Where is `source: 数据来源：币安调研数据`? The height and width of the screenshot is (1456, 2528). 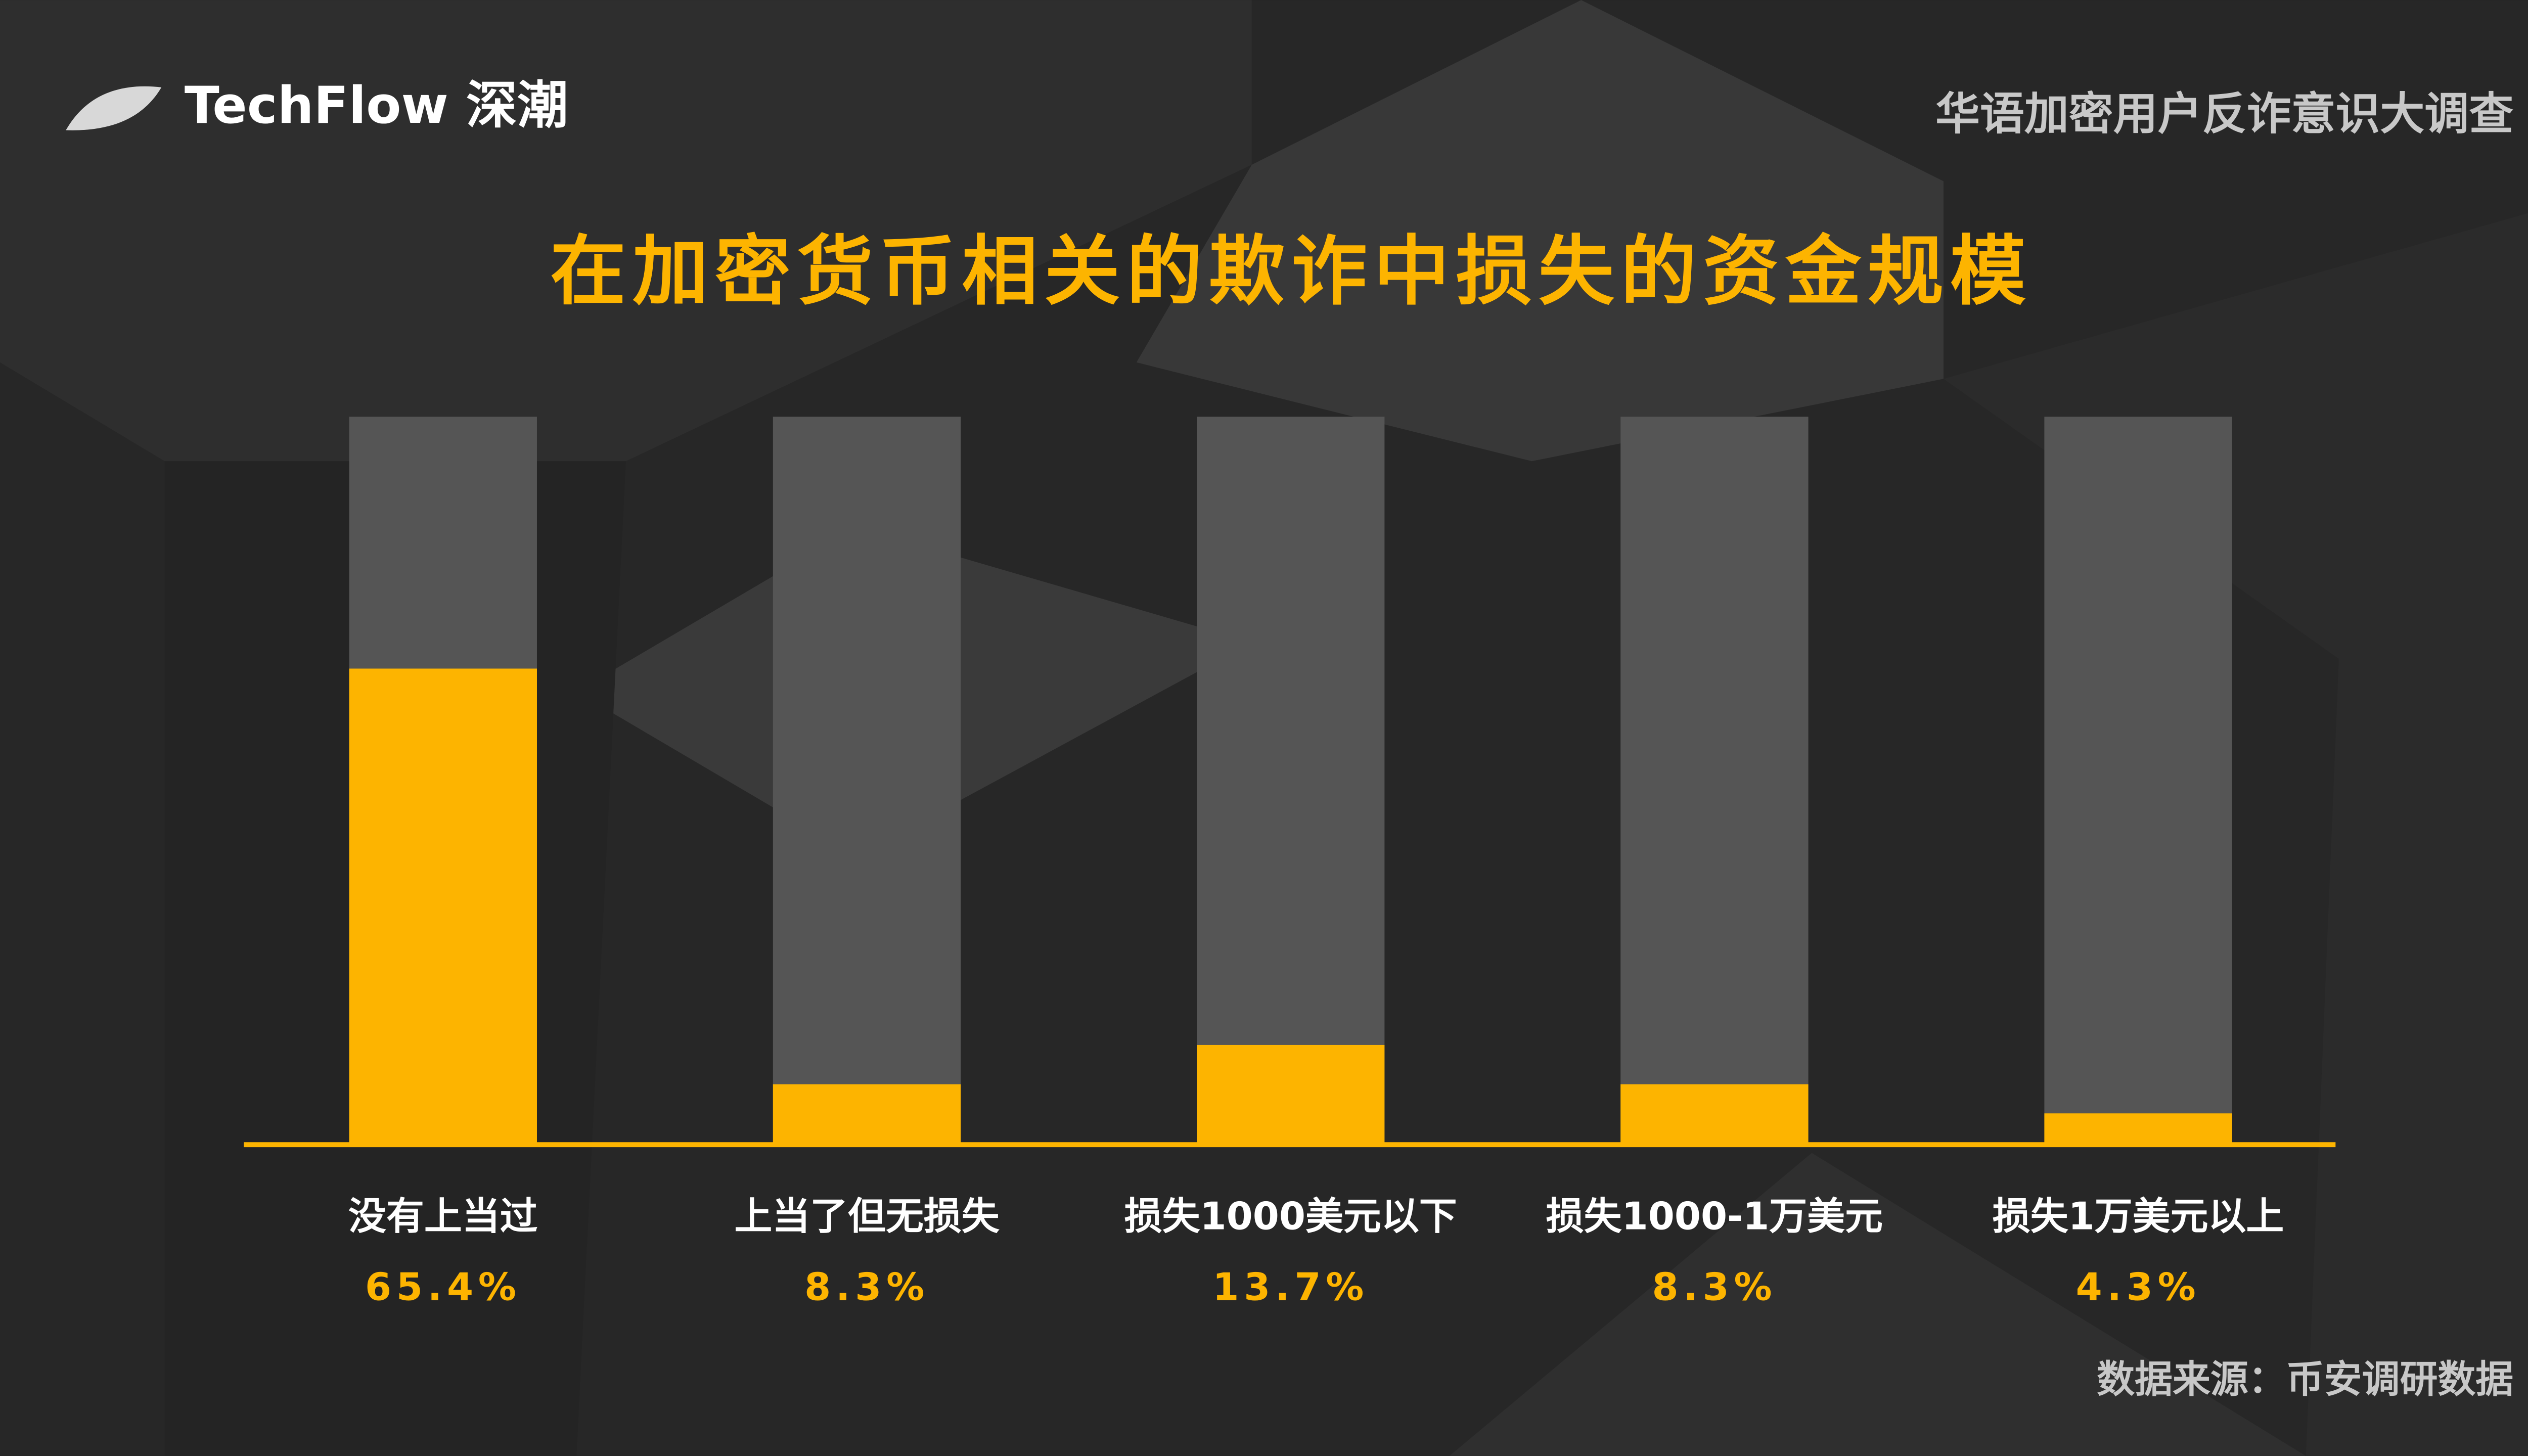
source: 数据来源：币安调研数据 is located at coordinates (2305, 1379).